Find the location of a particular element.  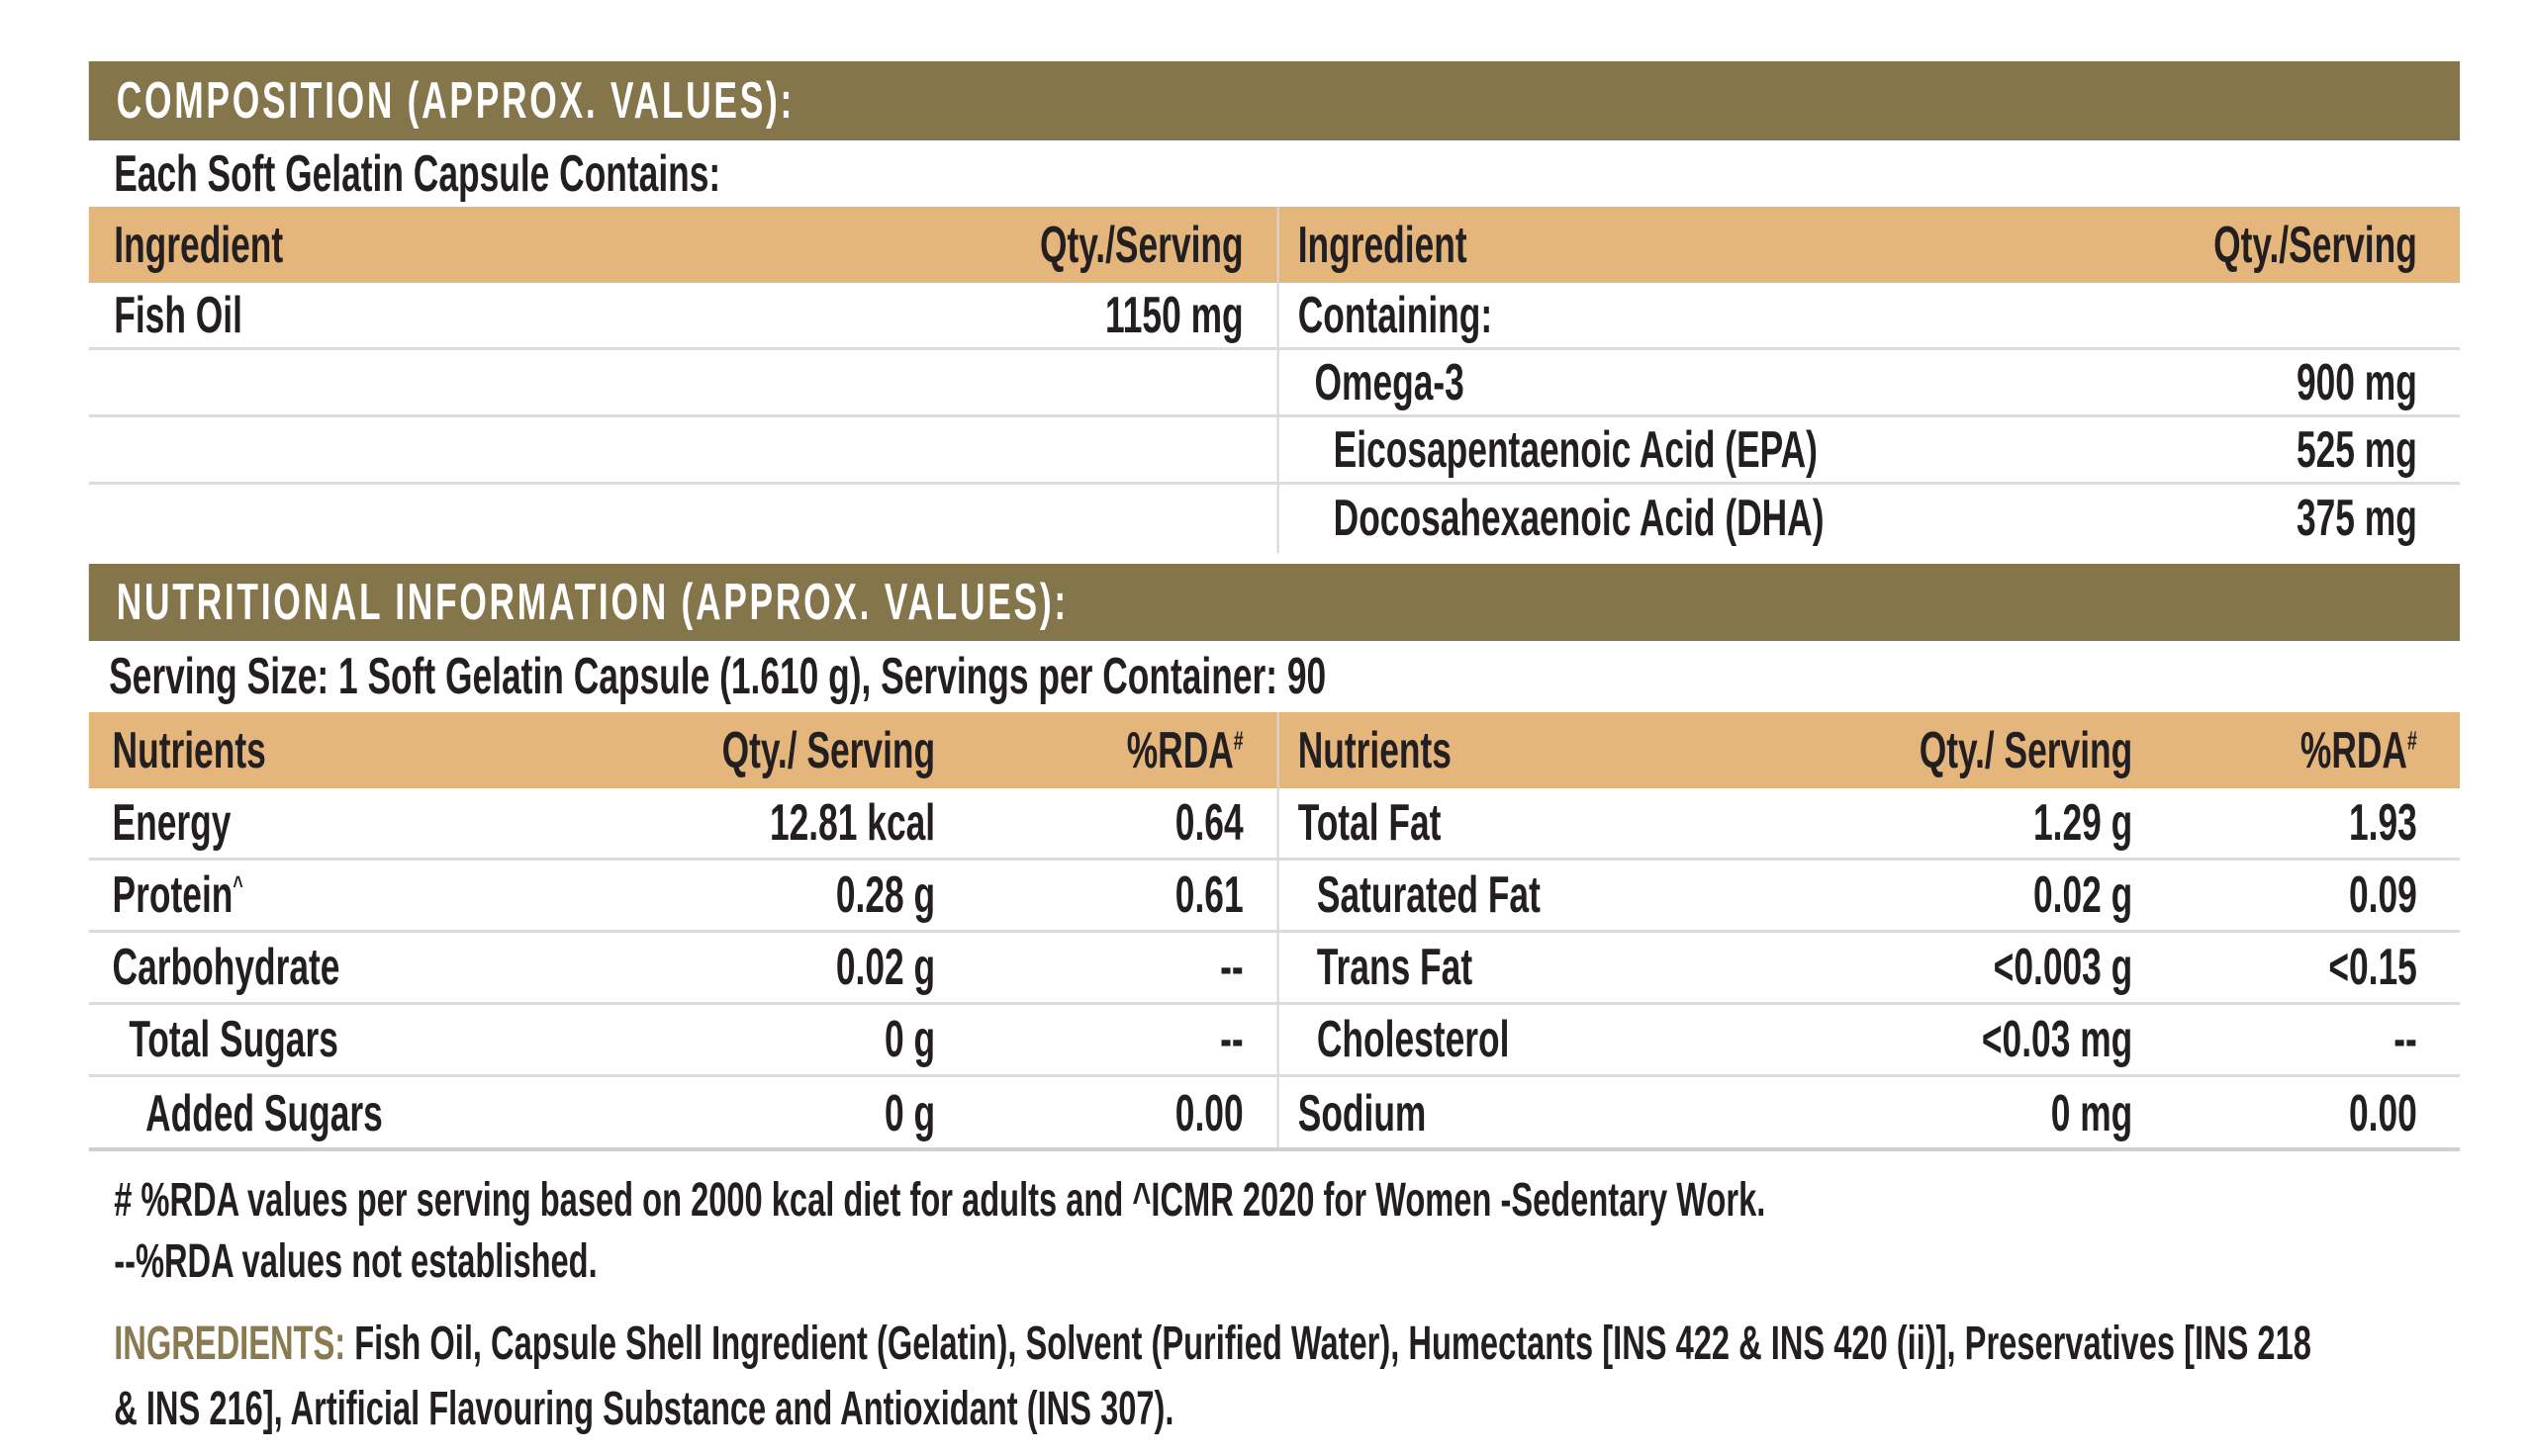

table-row: Fish Oil 1150 mg Containing: is located at coordinates (1274, 316).